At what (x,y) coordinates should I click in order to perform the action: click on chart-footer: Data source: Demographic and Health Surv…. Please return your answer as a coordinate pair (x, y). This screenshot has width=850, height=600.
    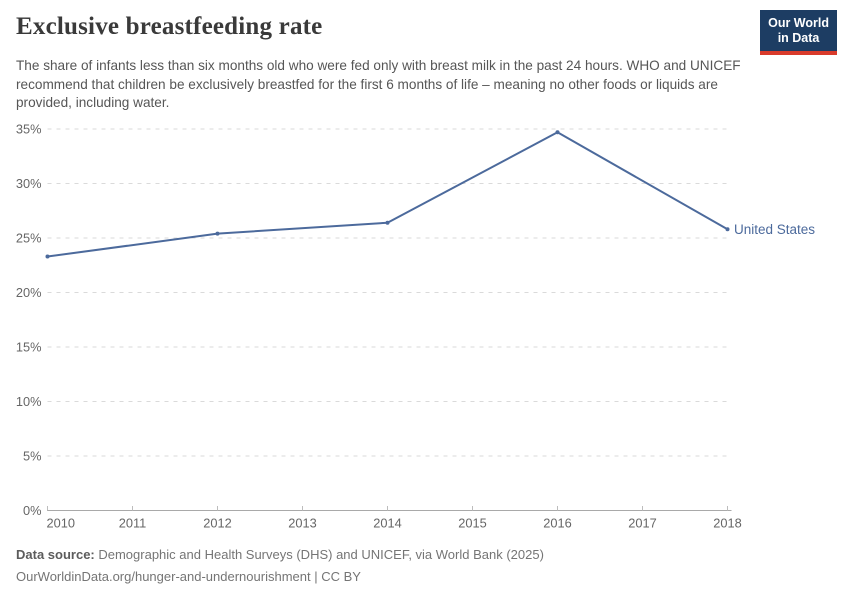
    Looking at the image, I should click on (280, 565).